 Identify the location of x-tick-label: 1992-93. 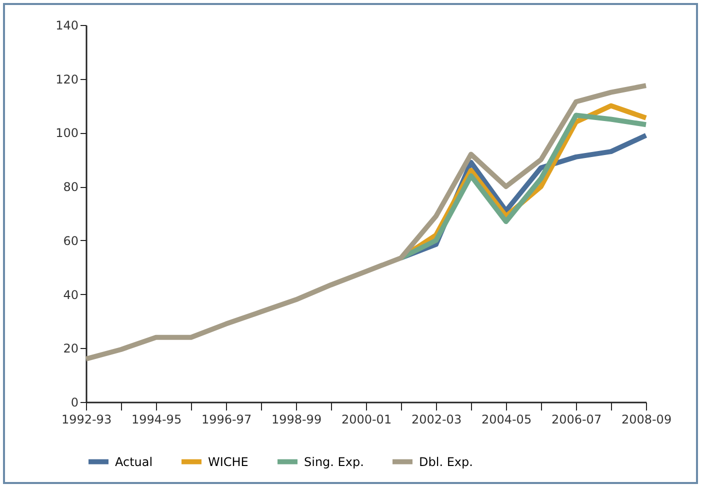
(86, 419).